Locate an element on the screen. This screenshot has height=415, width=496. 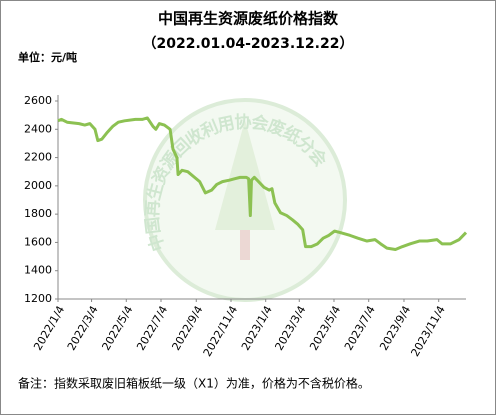
y-tick-label: 1800 is located at coordinates (38, 213).